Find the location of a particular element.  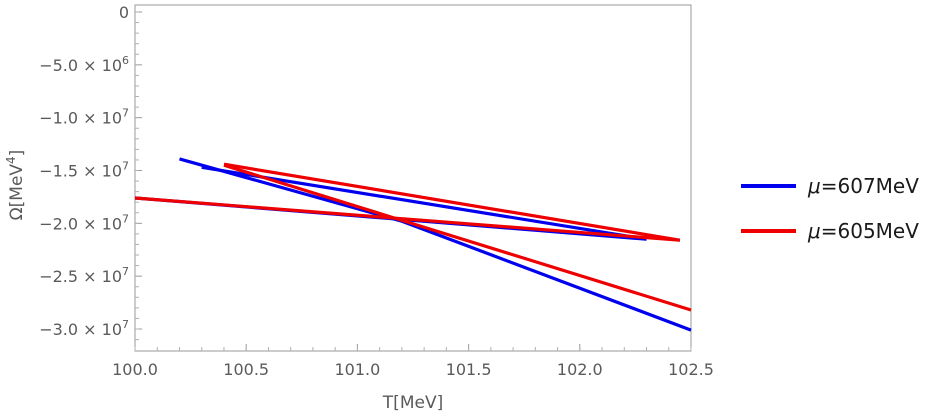

y-tick-label-base: −5.0 × 10 is located at coordinates (80, 65).